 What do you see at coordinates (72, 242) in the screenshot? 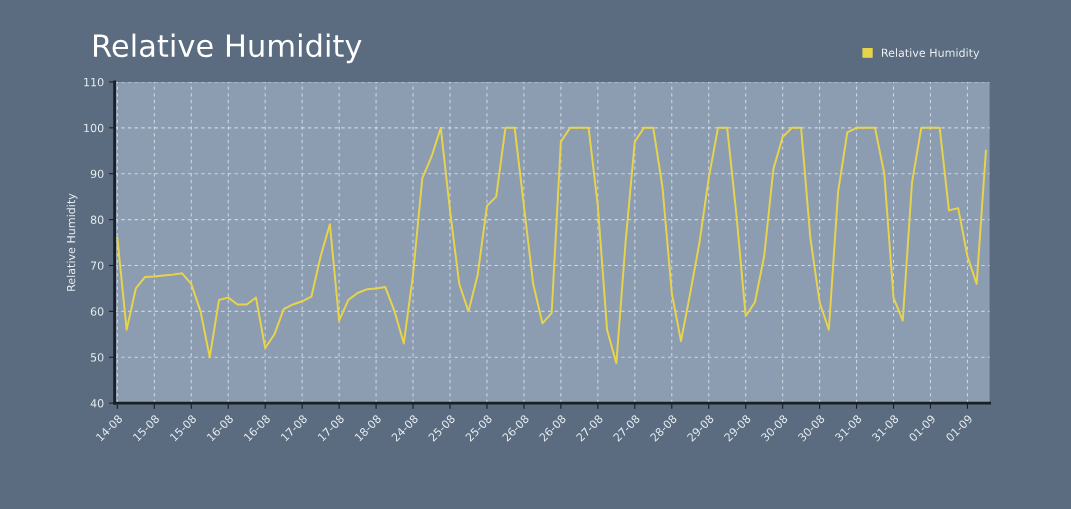
I see `y-axis-title: Relative Humidity` at bounding box center [72, 242].